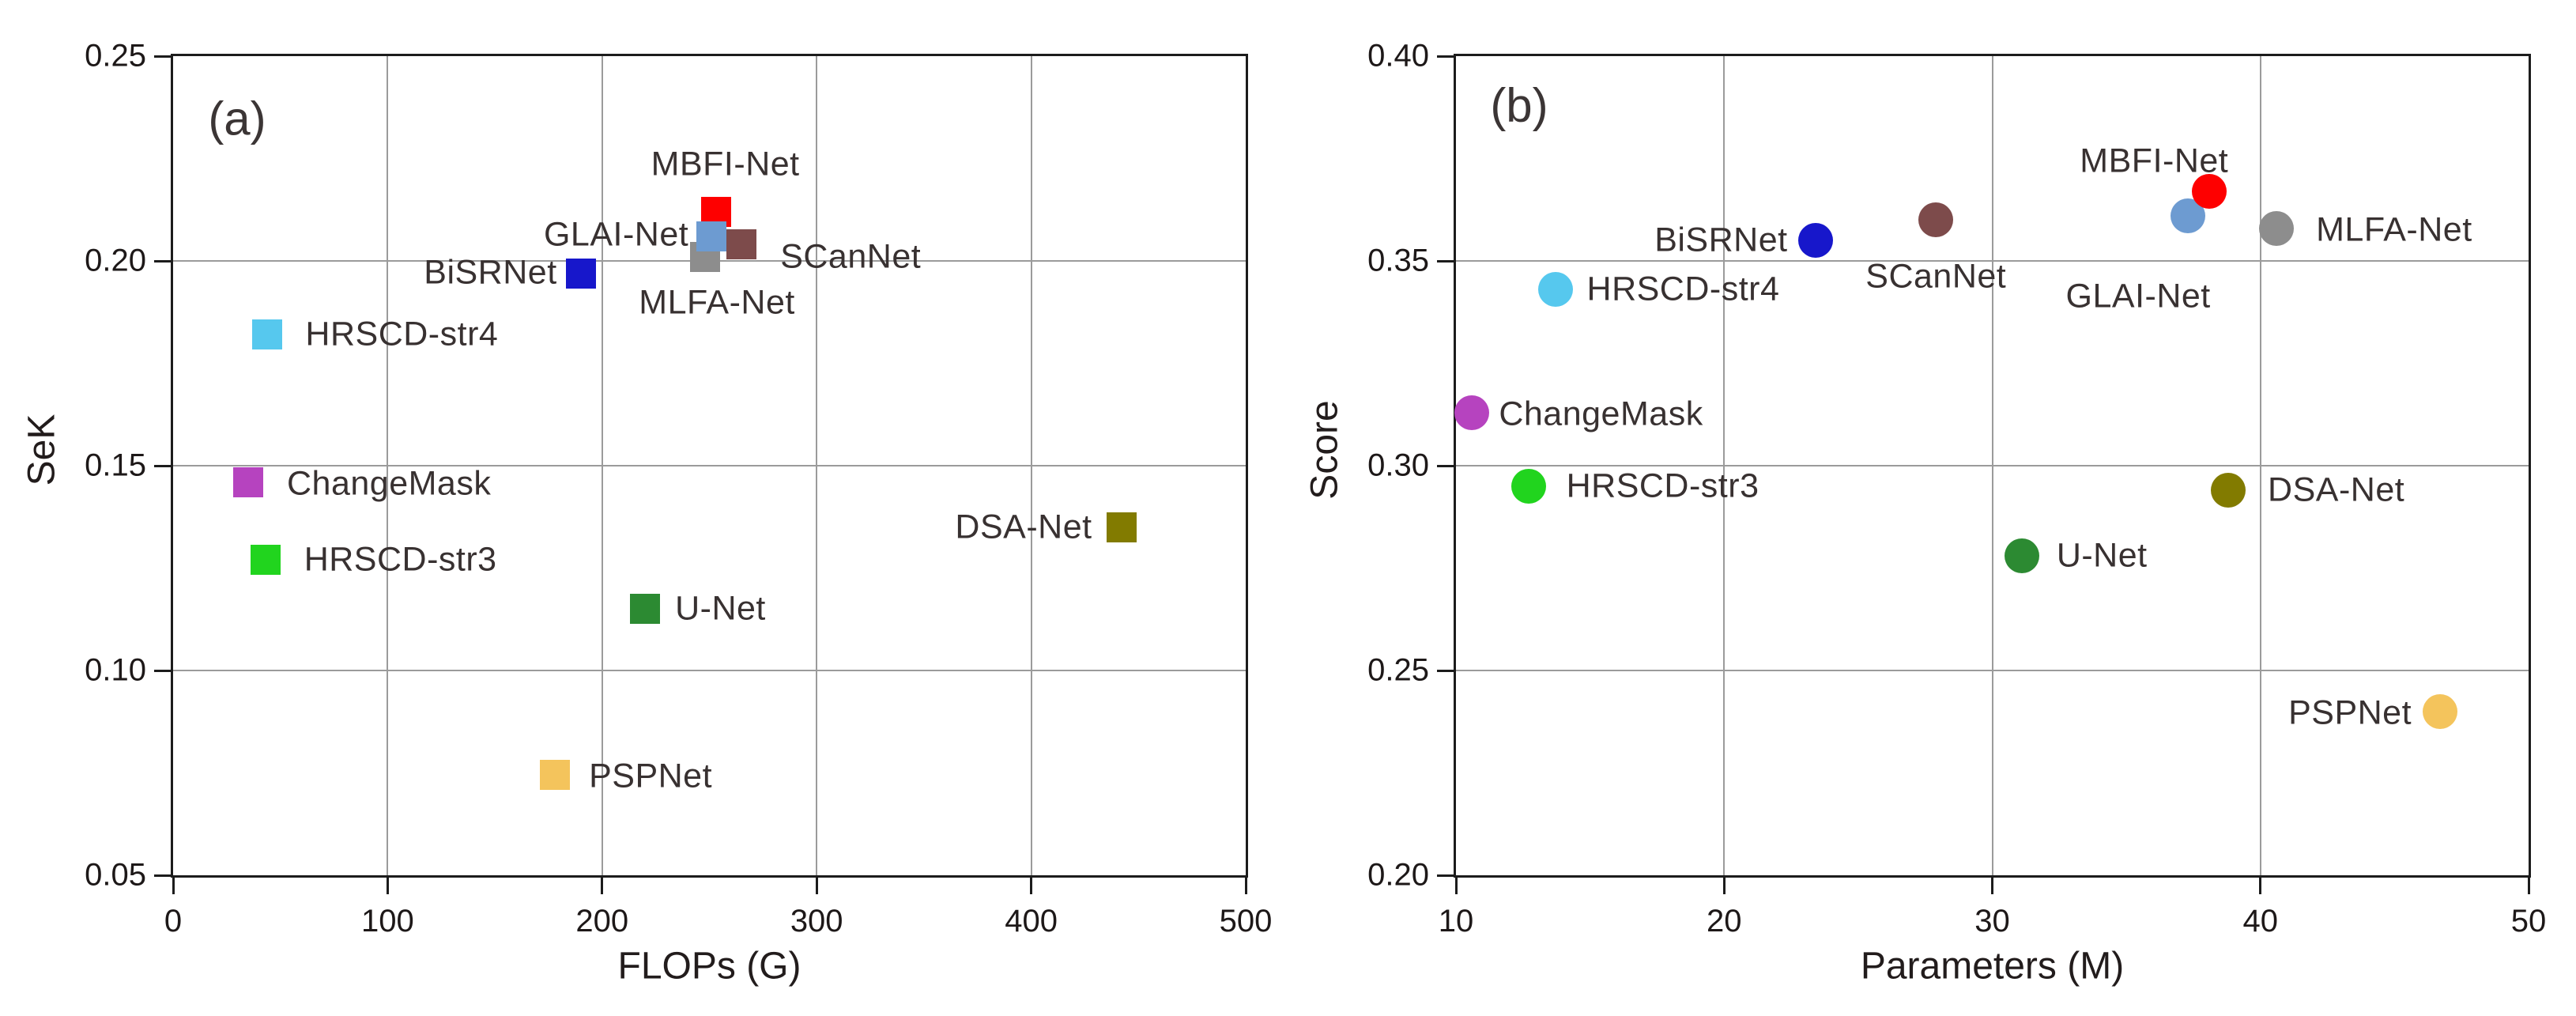  What do you see at coordinates (116, 875) in the screenshot?
I see `panel-a-ytick-label: 0.05` at bounding box center [116, 875].